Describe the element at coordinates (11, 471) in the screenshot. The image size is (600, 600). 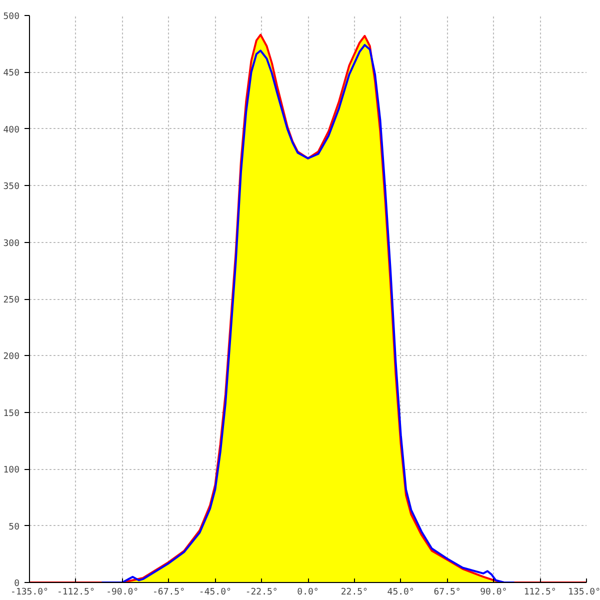
I see `y-tick-label: 100` at that location.